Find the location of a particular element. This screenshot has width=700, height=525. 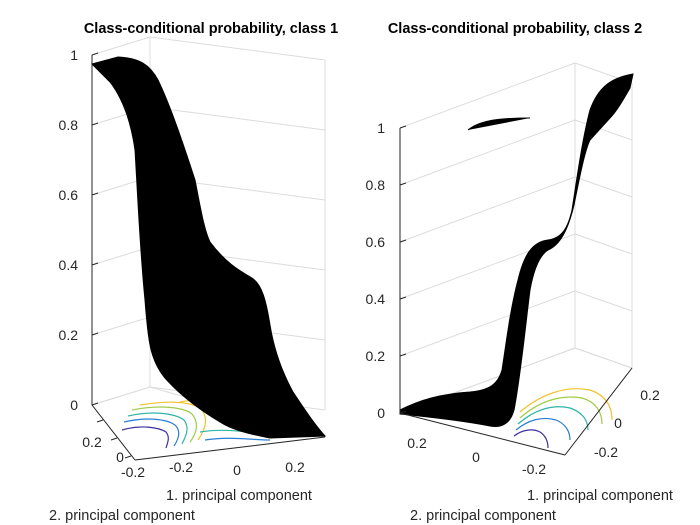

plot2-z-tick-label-2: 0.4 is located at coordinates (376, 299).